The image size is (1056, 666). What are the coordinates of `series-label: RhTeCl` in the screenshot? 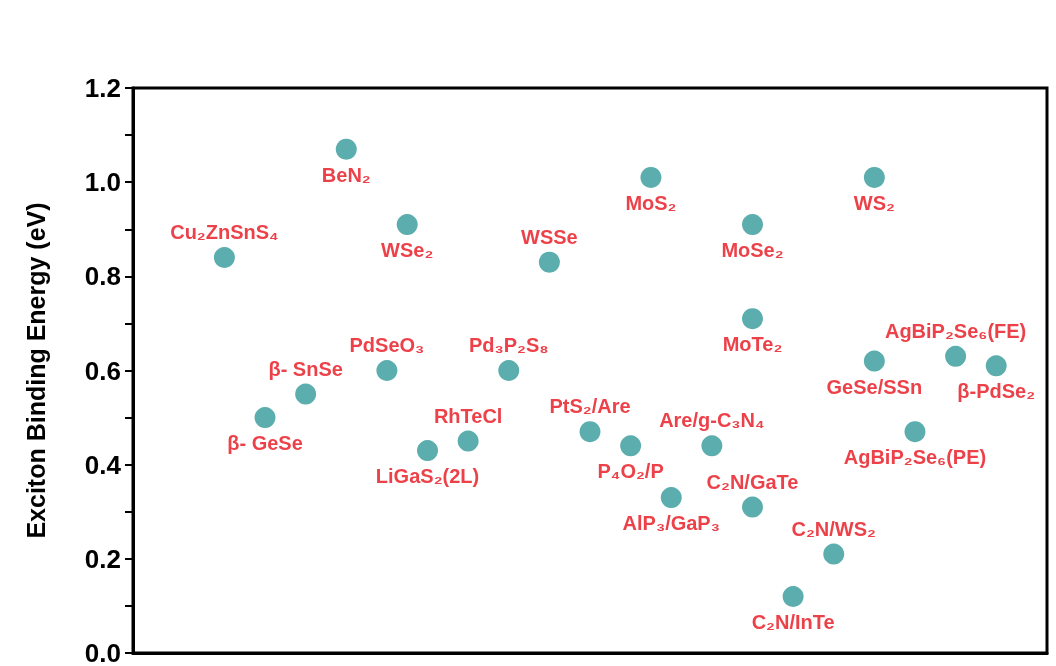 It's located at (468, 415).